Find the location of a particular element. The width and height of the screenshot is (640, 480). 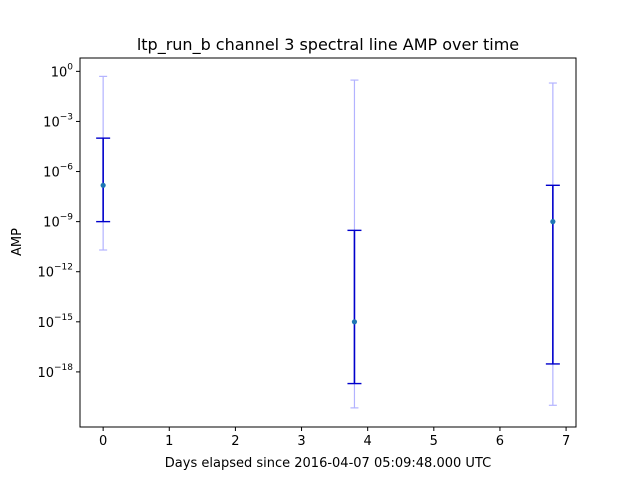

x-tick-label: 4 is located at coordinates (368, 441).